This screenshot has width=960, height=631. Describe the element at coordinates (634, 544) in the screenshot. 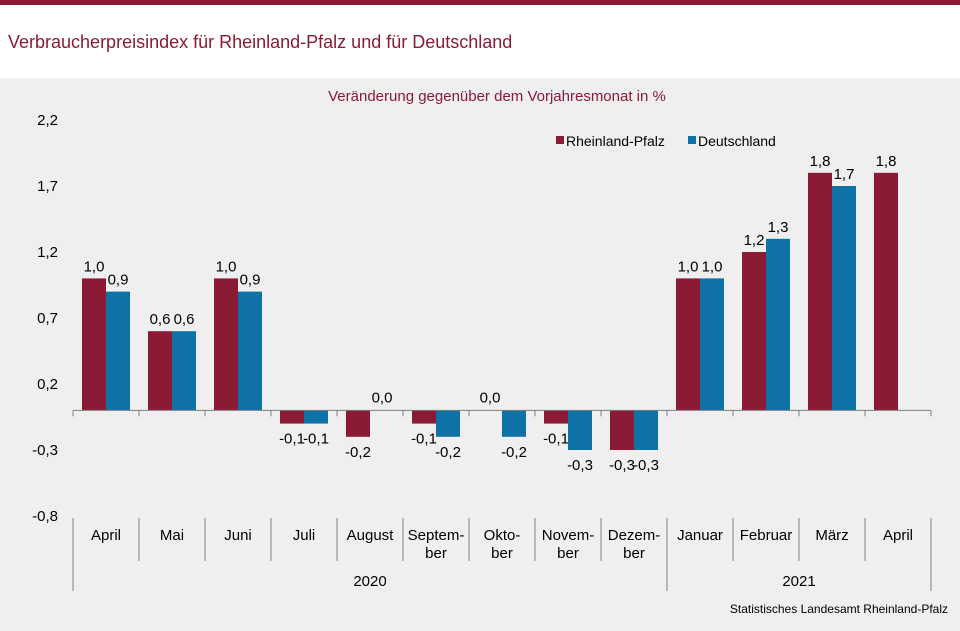

I see `x-tick-label: Dezem-ber` at that location.